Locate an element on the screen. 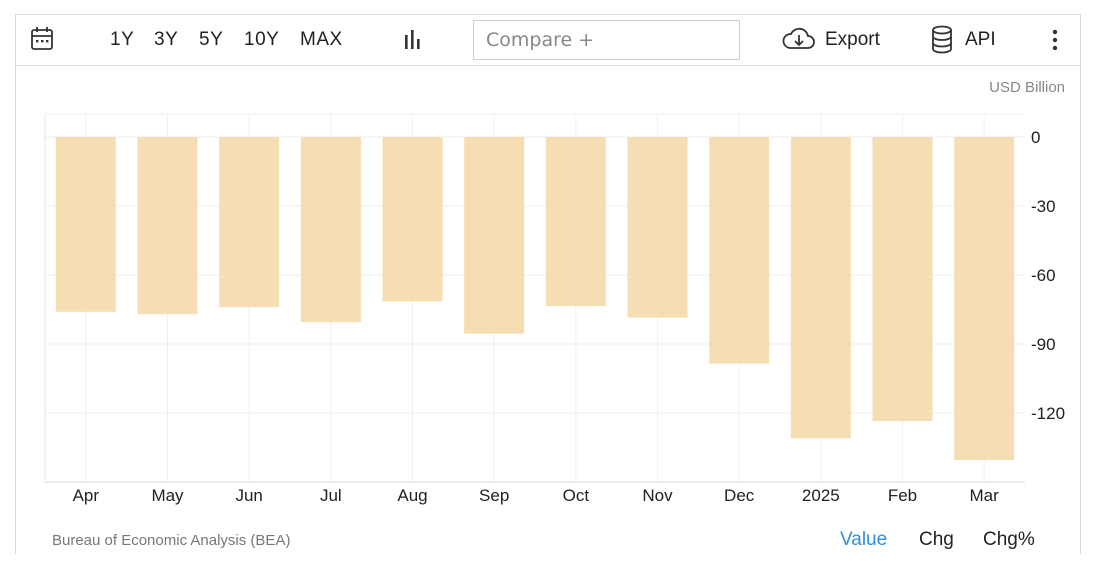 Image resolution: width=1099 pixels, height=561 pixels. y-axis-ticks: 0 -30 -60 -90 -120 is located at coordinates (1048, 275).